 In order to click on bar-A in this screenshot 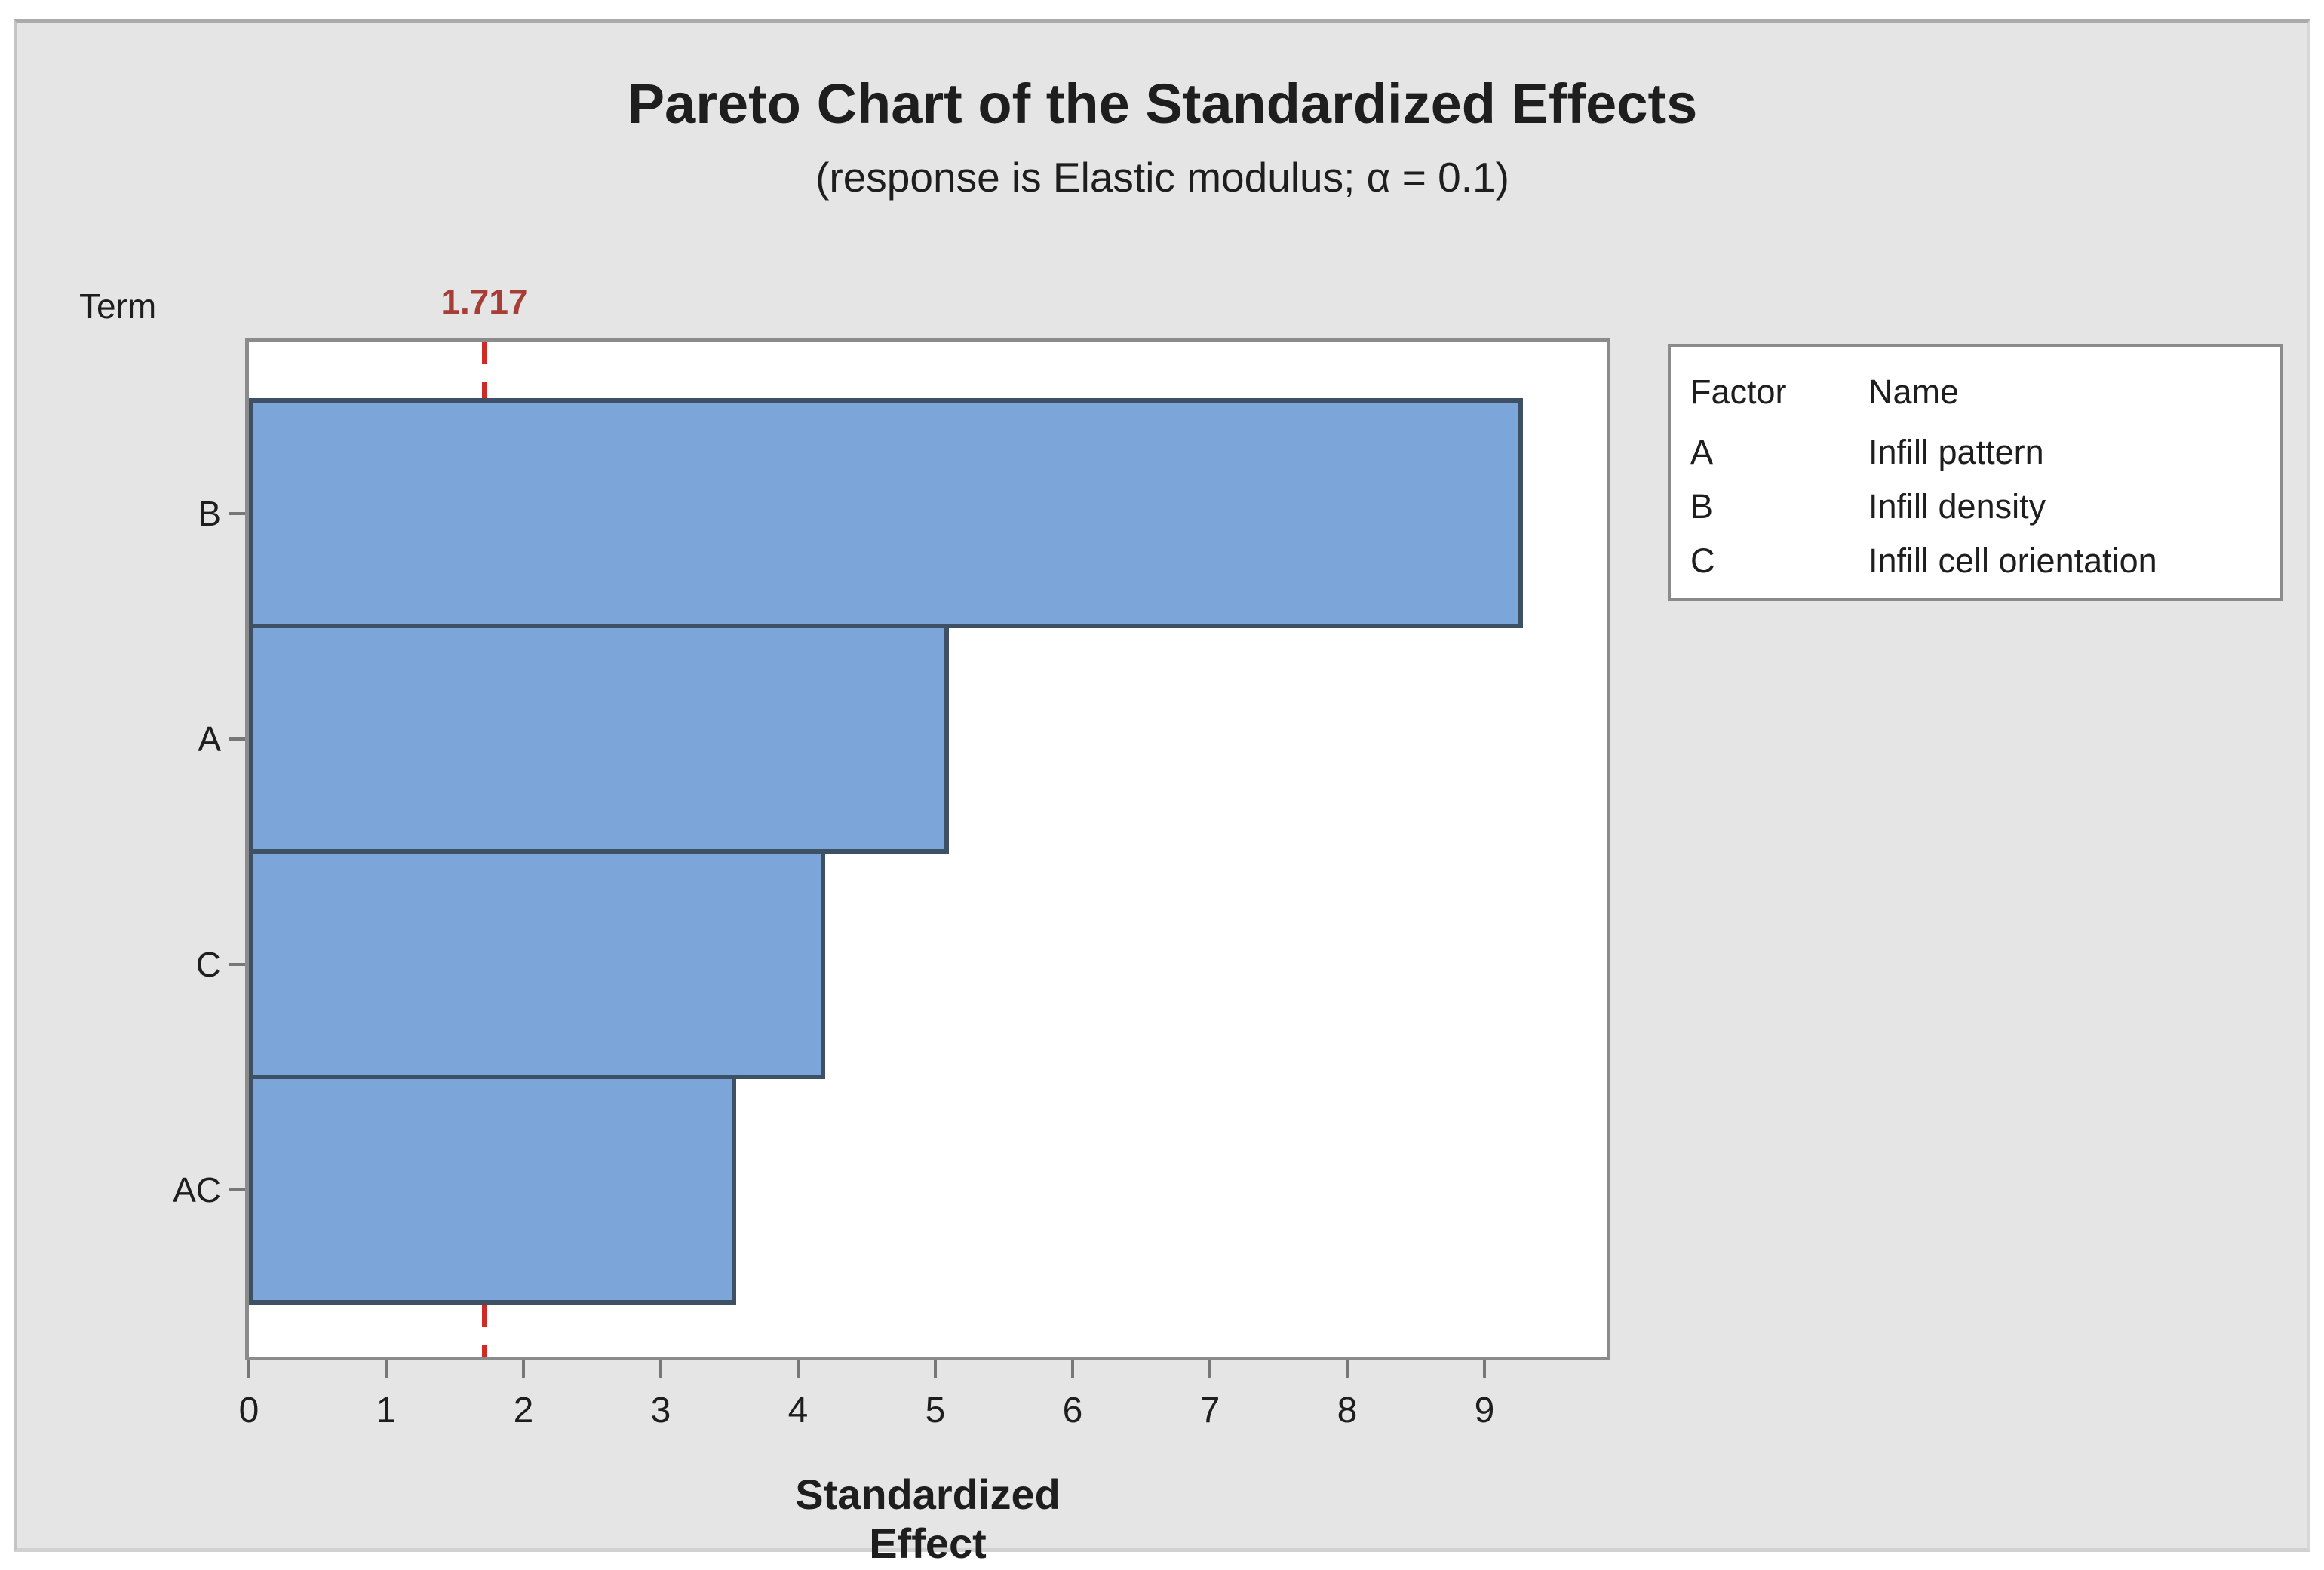, I will do `click(599, 739)`.